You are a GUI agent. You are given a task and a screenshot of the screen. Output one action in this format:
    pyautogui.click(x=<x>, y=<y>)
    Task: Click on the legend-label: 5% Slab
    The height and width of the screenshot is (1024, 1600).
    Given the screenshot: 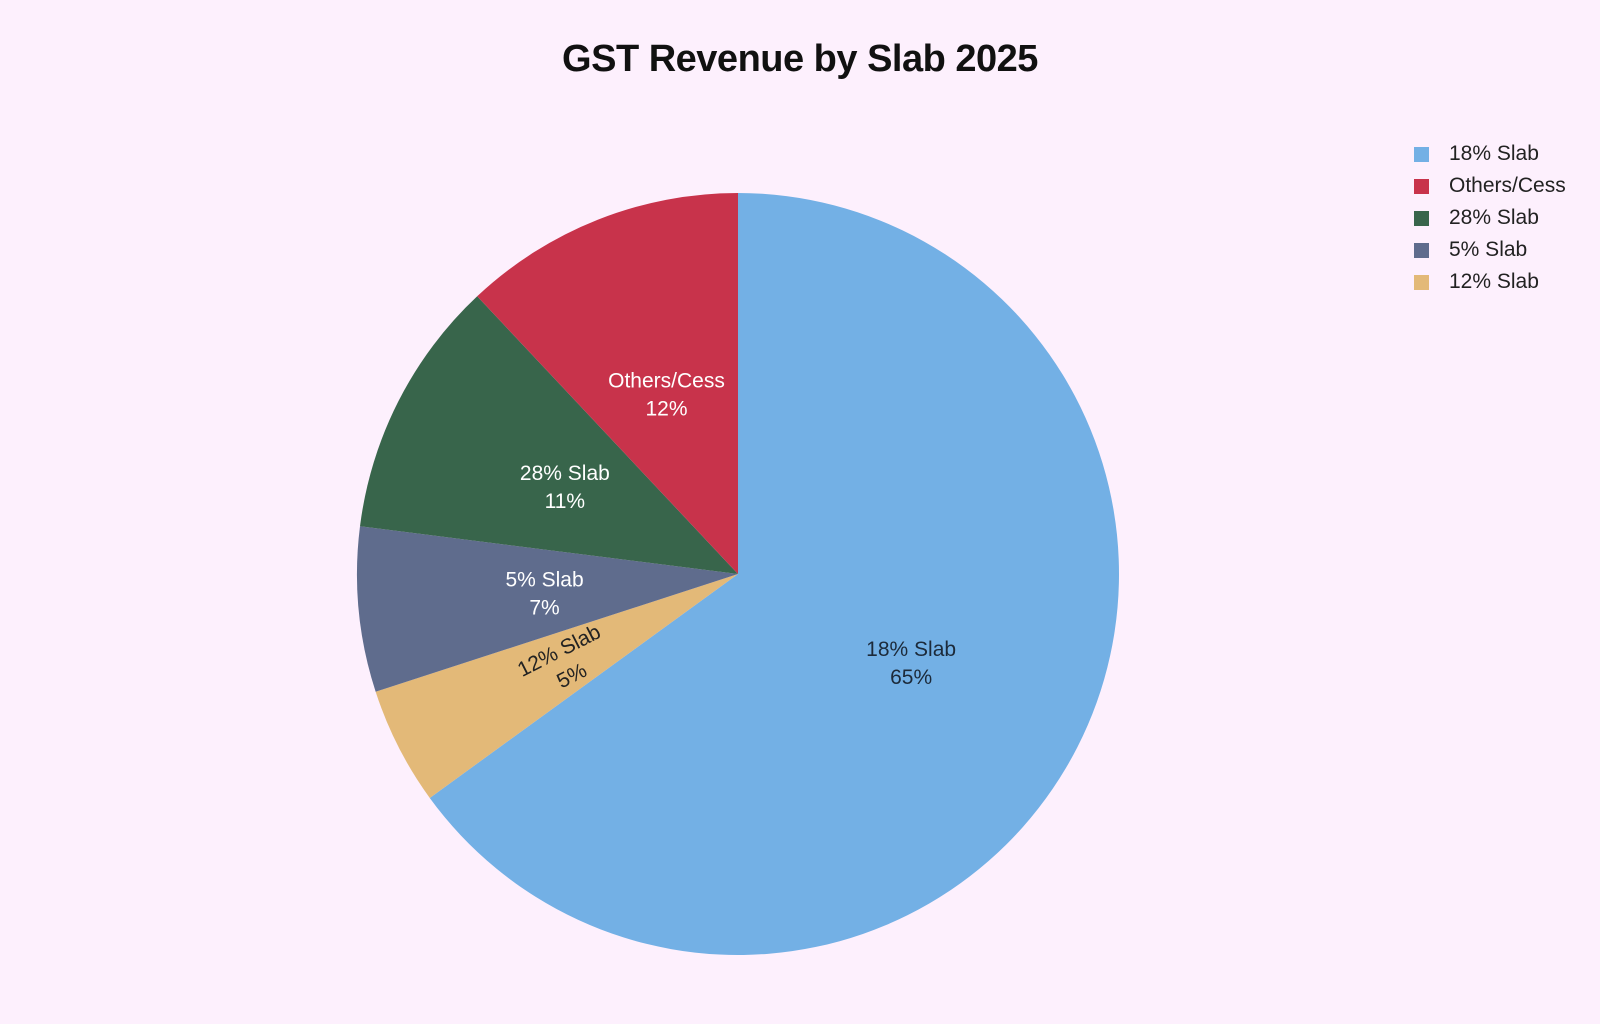 What is the action you would take?
    pyautogui.click(x=1488, y=249)
    